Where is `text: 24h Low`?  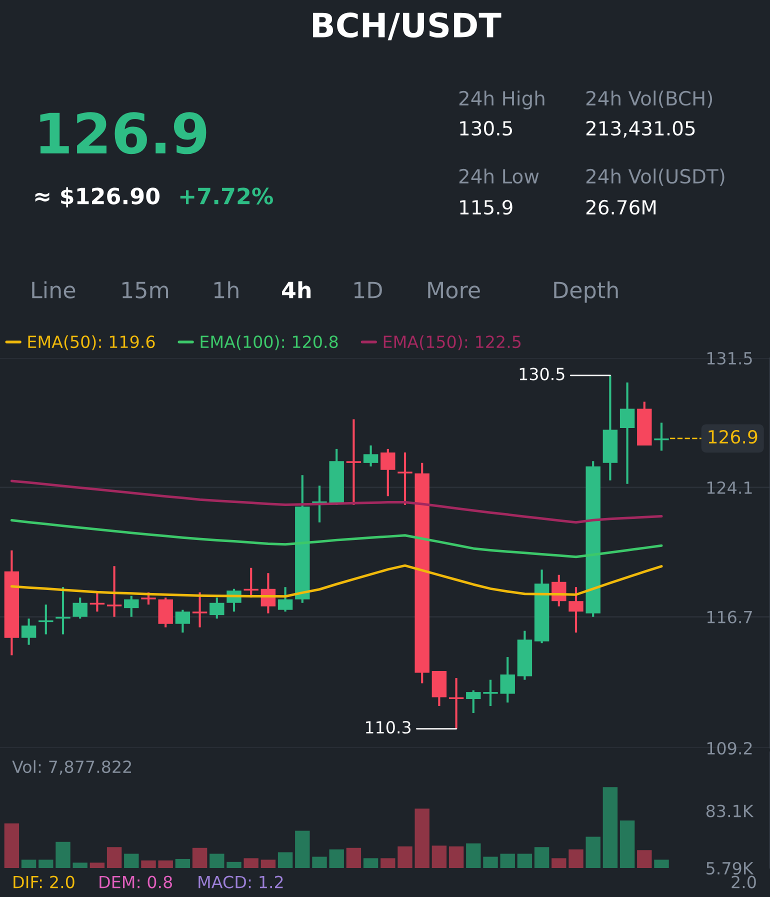
text: 24h Low is located at coordinates (499, 176).